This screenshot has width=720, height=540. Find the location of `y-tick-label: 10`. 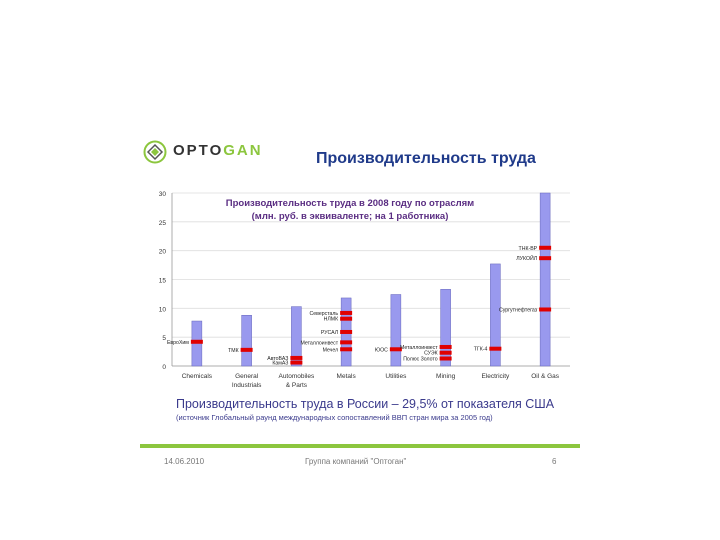

y-tick-label: 10 is located at coordinates (163, 309).